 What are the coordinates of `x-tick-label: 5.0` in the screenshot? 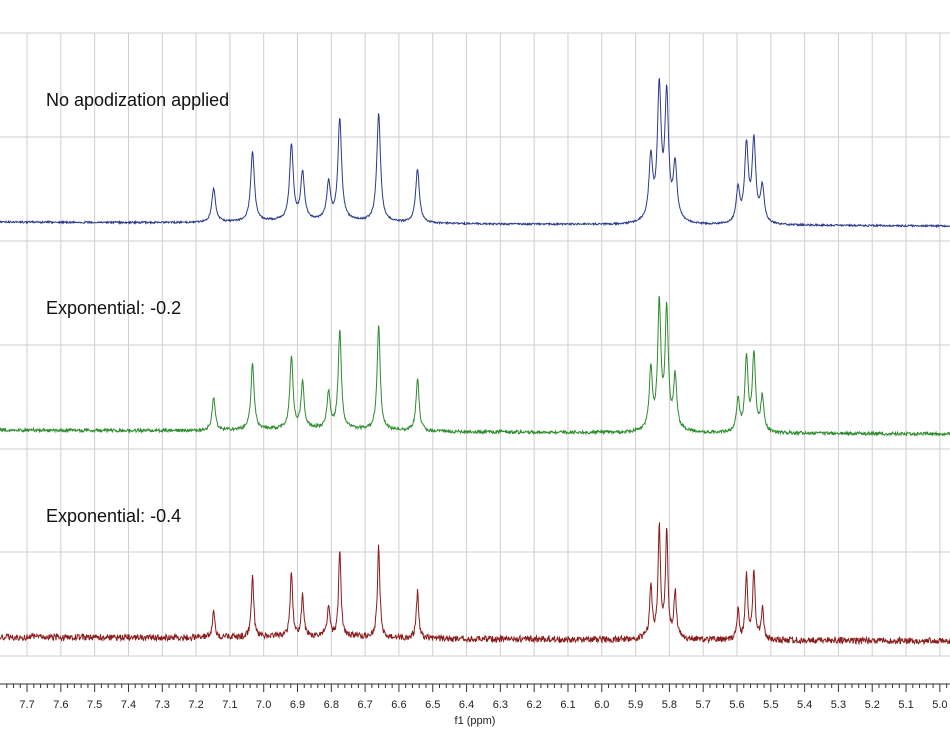 It's located at (939, 705).